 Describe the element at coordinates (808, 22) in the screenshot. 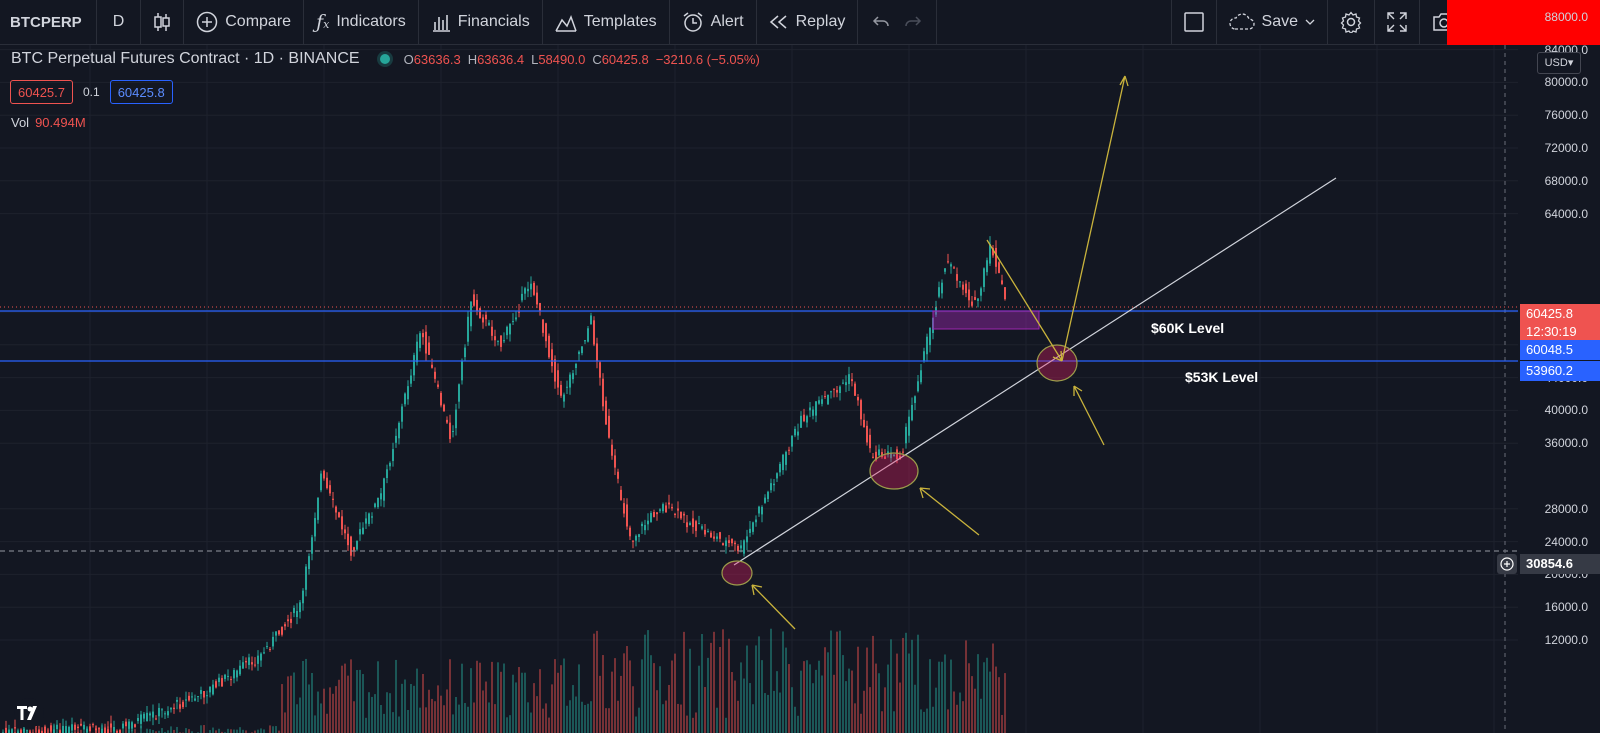

I see `replay-button: Replay` at that location.